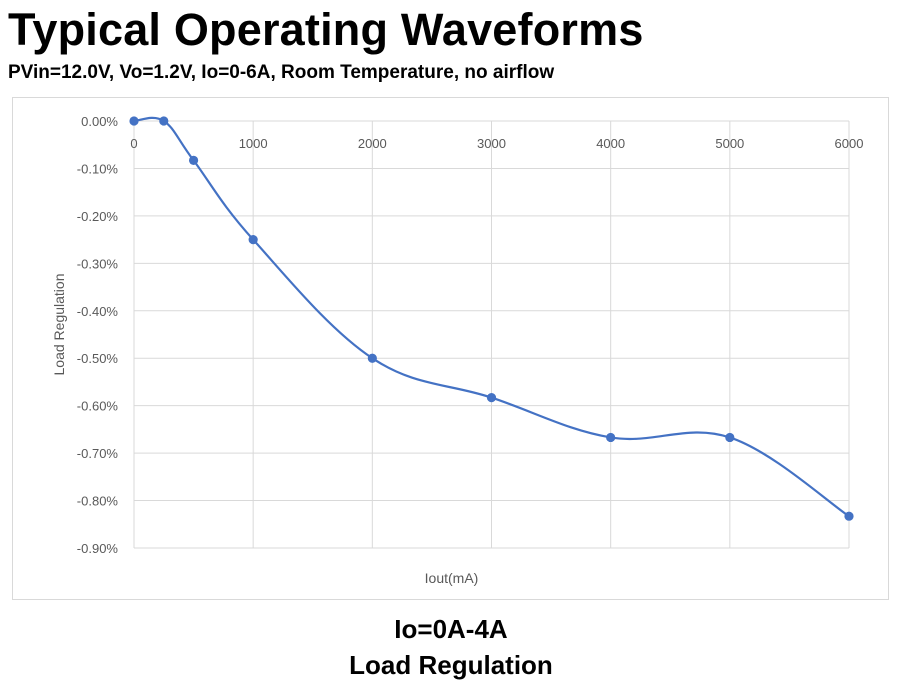 The image size is (902, 695). What do you see at coordinates (99, 121) in the screenshot?
I see `y-tick-label: 0.00%` at bounding box center [99, 121].